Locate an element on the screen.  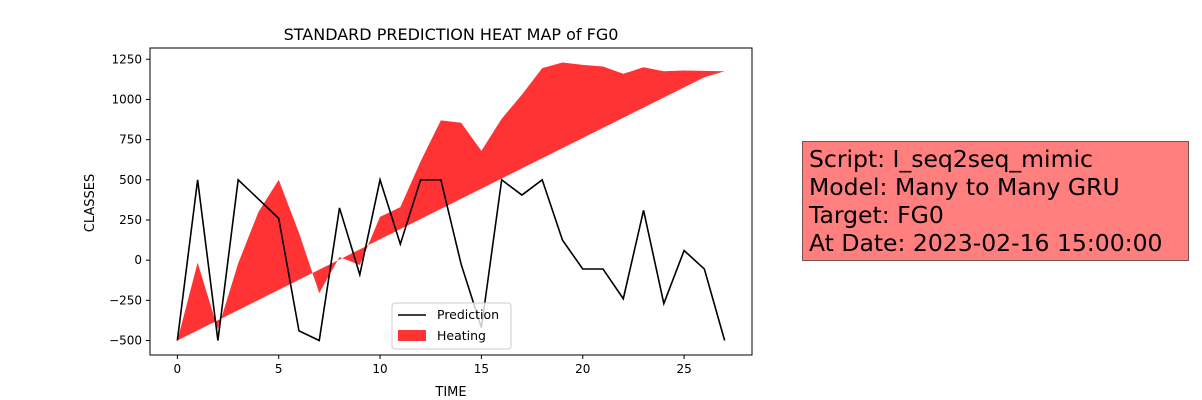
info-model-line: Model: Many to Many GRU is located at coordinates (964, 187).